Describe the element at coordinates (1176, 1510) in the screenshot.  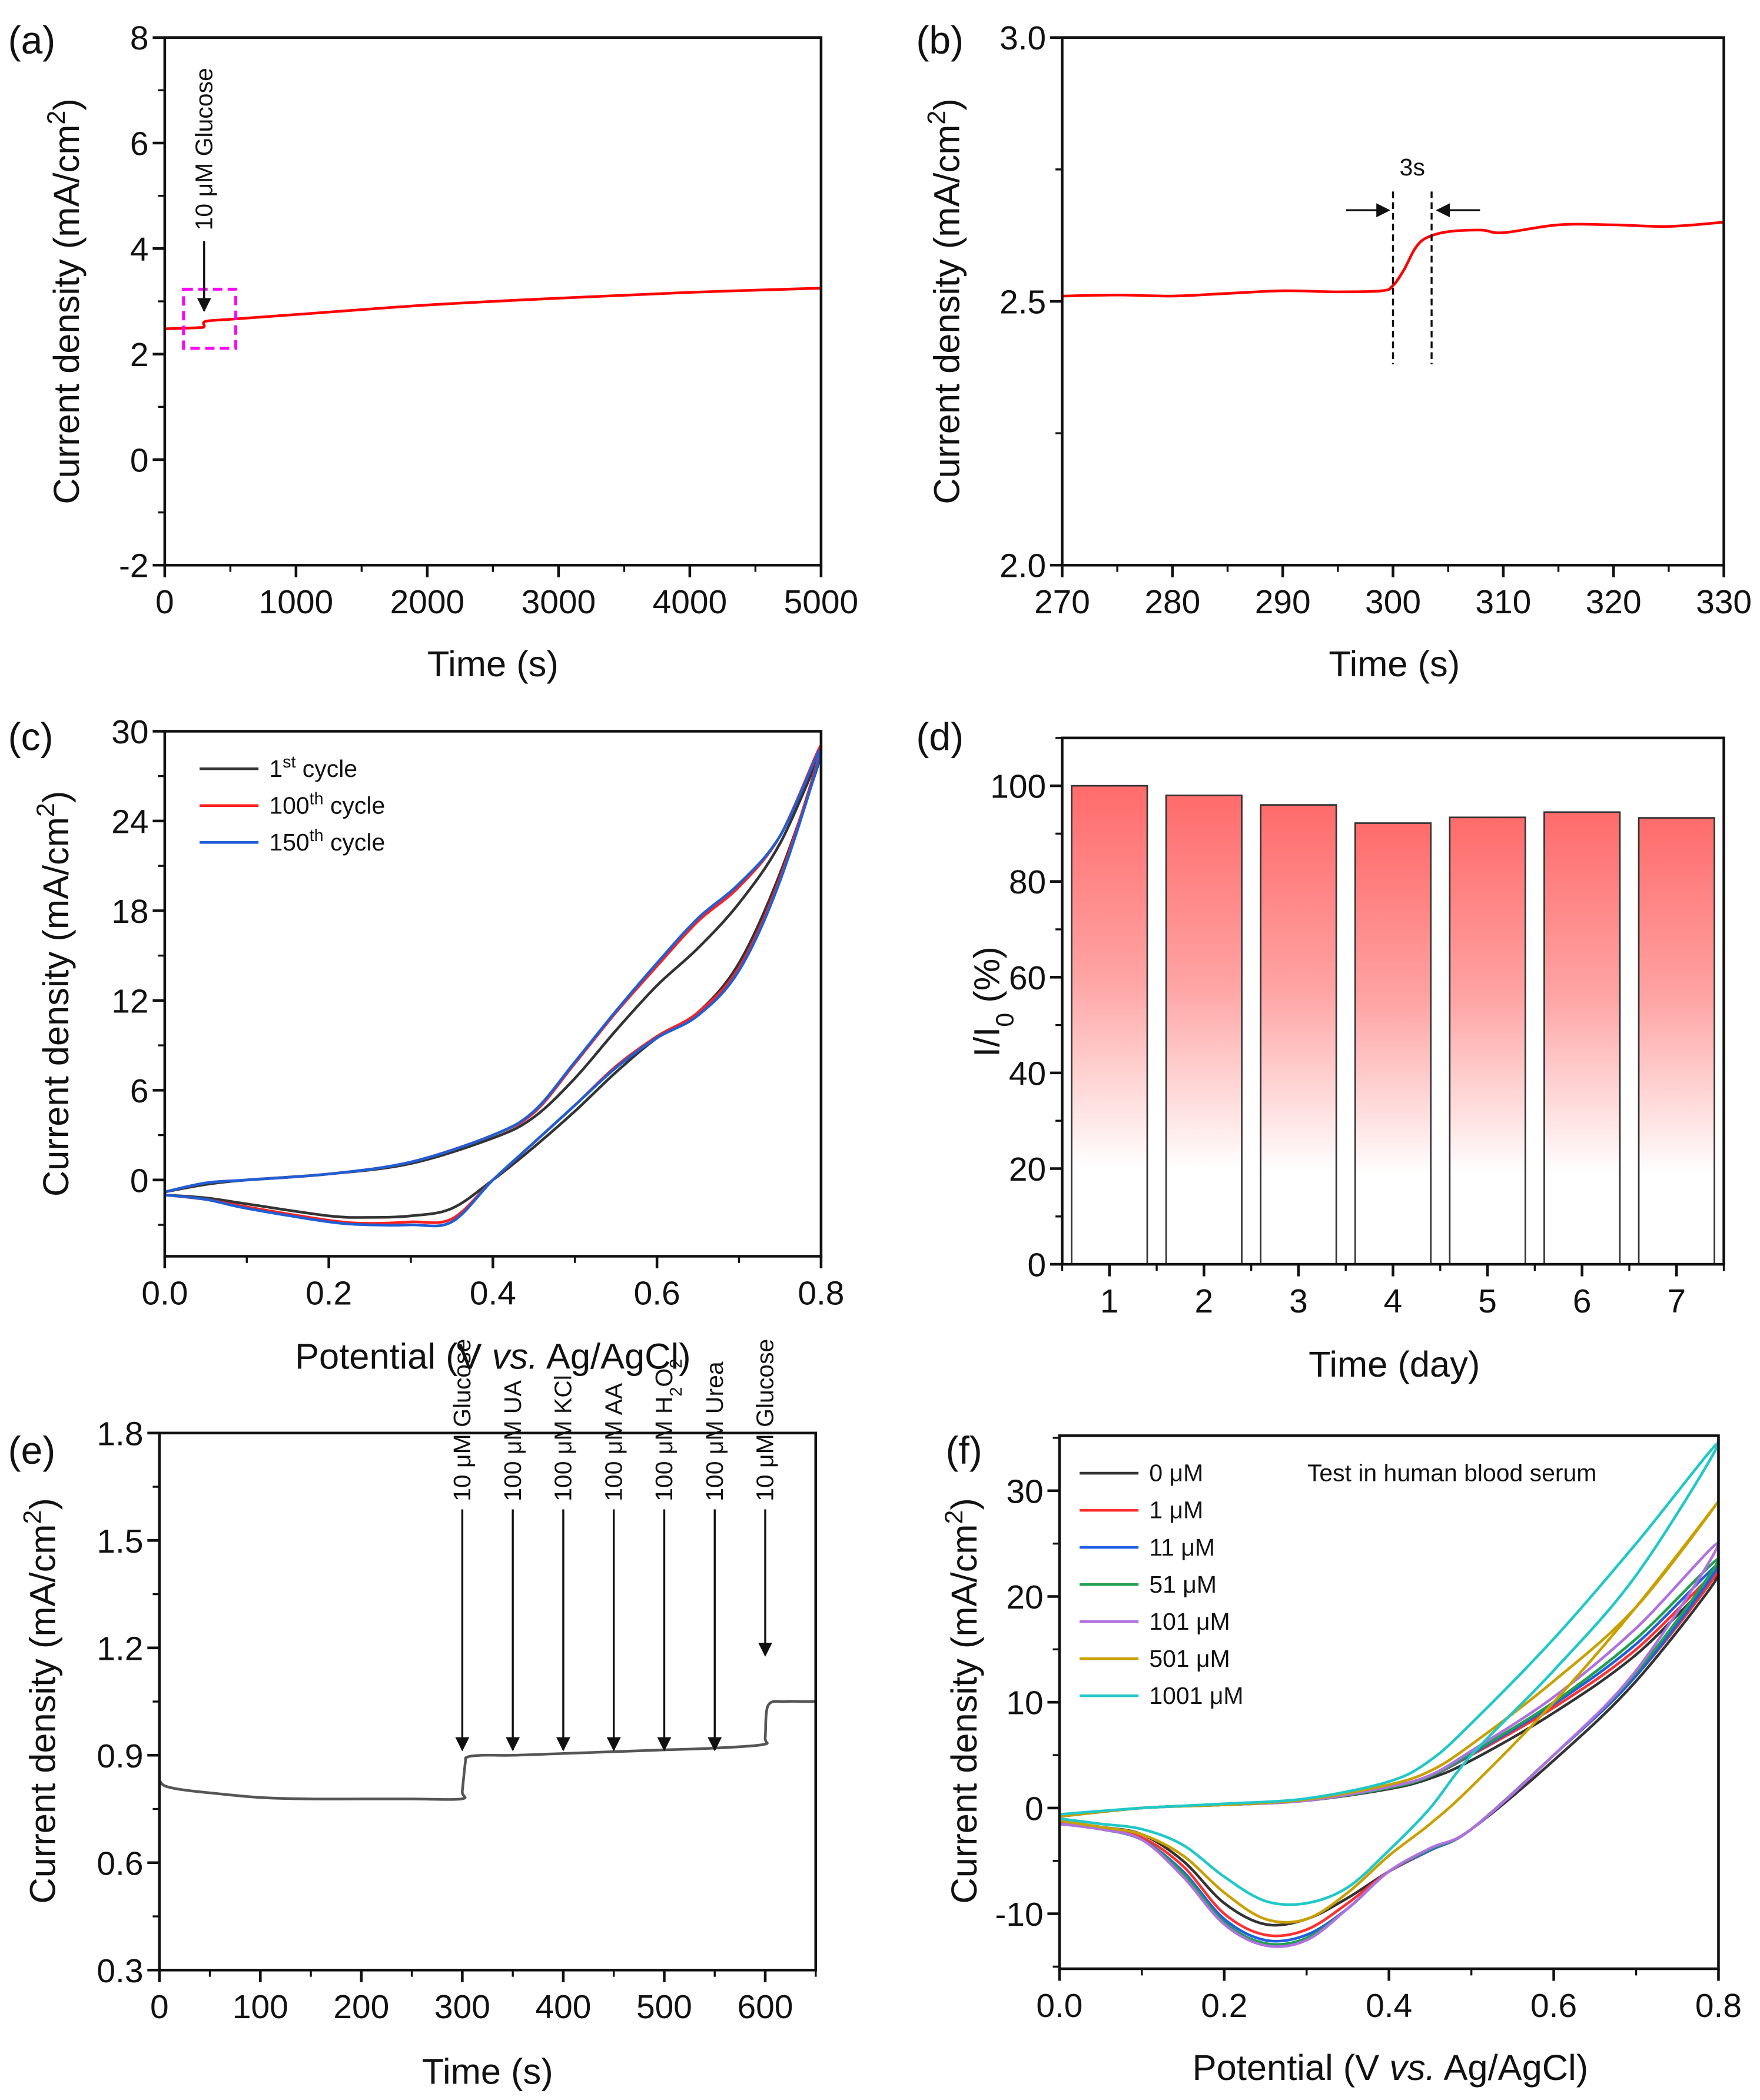
I see `legend-label-part: 1 μM` at that location.